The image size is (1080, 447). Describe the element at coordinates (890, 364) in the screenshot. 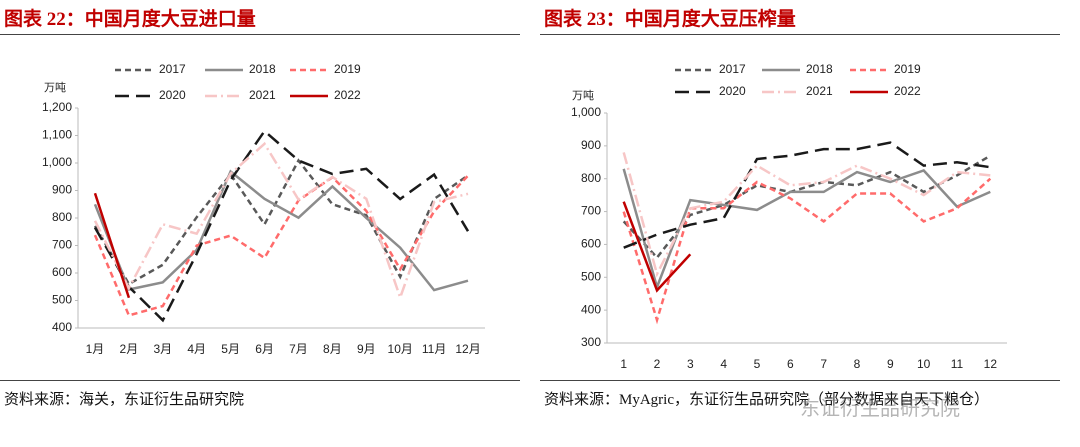

I see `x-tick-label: 9` at that location.